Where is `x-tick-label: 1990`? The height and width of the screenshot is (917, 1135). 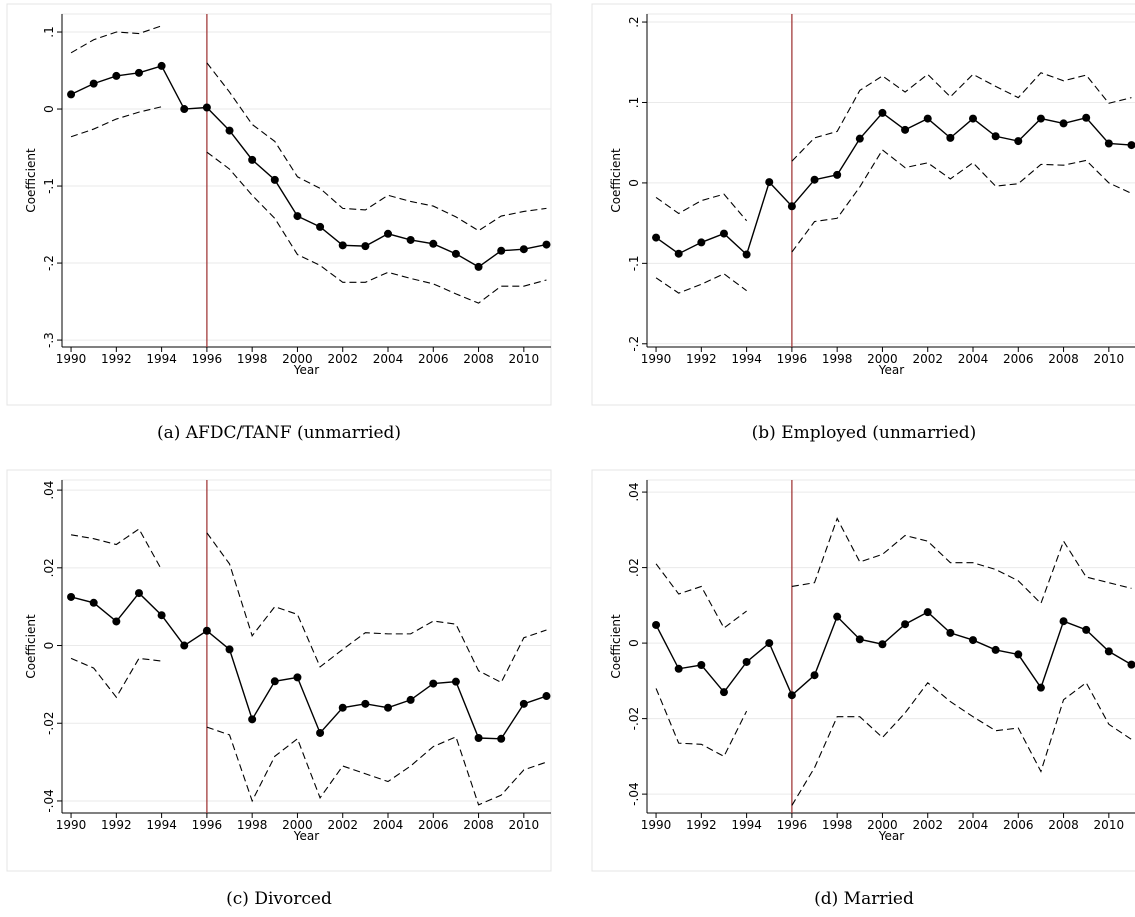 x-tick-label: 1990 is located at coordinates (656, 825).